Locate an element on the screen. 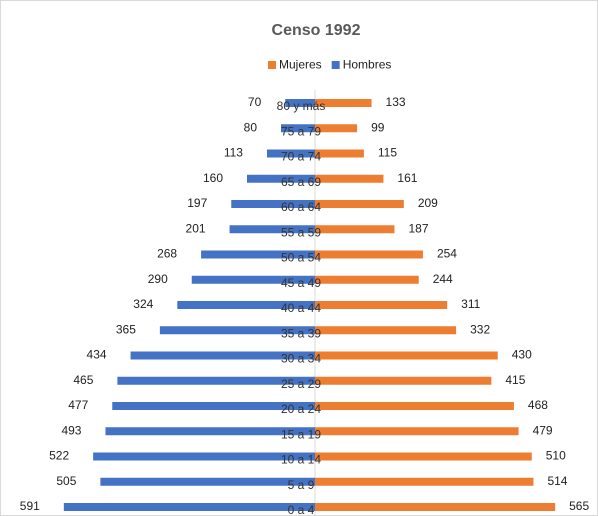 The height and width of the screenshot is (516, 598). category-label: 30 a 34 is located at coordinates (301, 359).